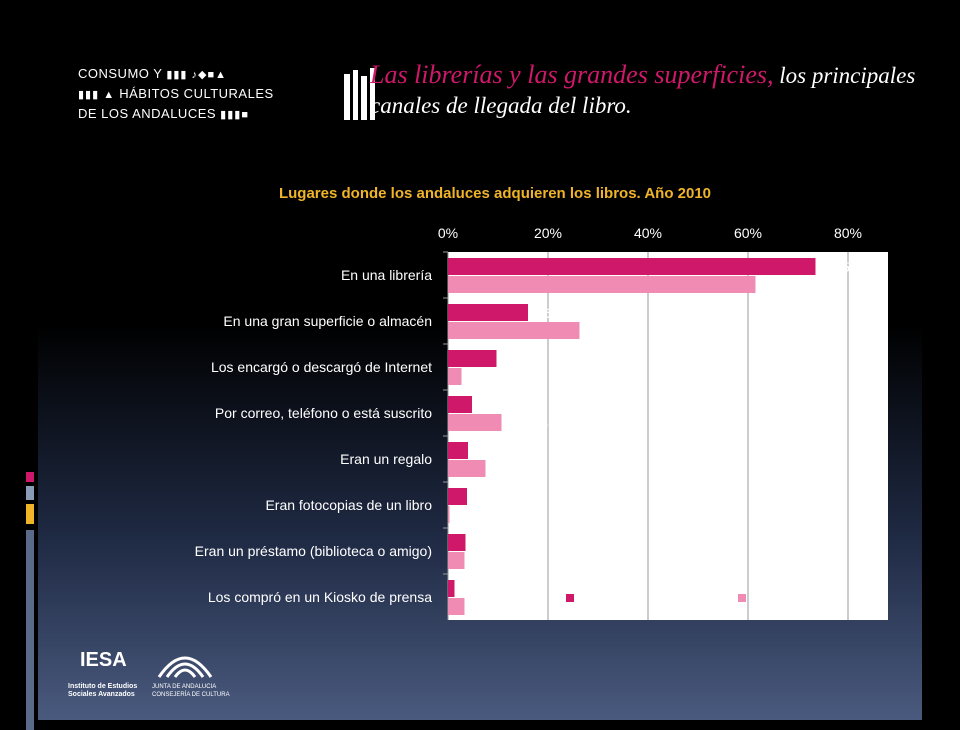 The width and height of the screenshot is (960, 730). I want to click on iesa-subtitle: Instituto de Estudios Sociales Avanzados, so click(103, 690).